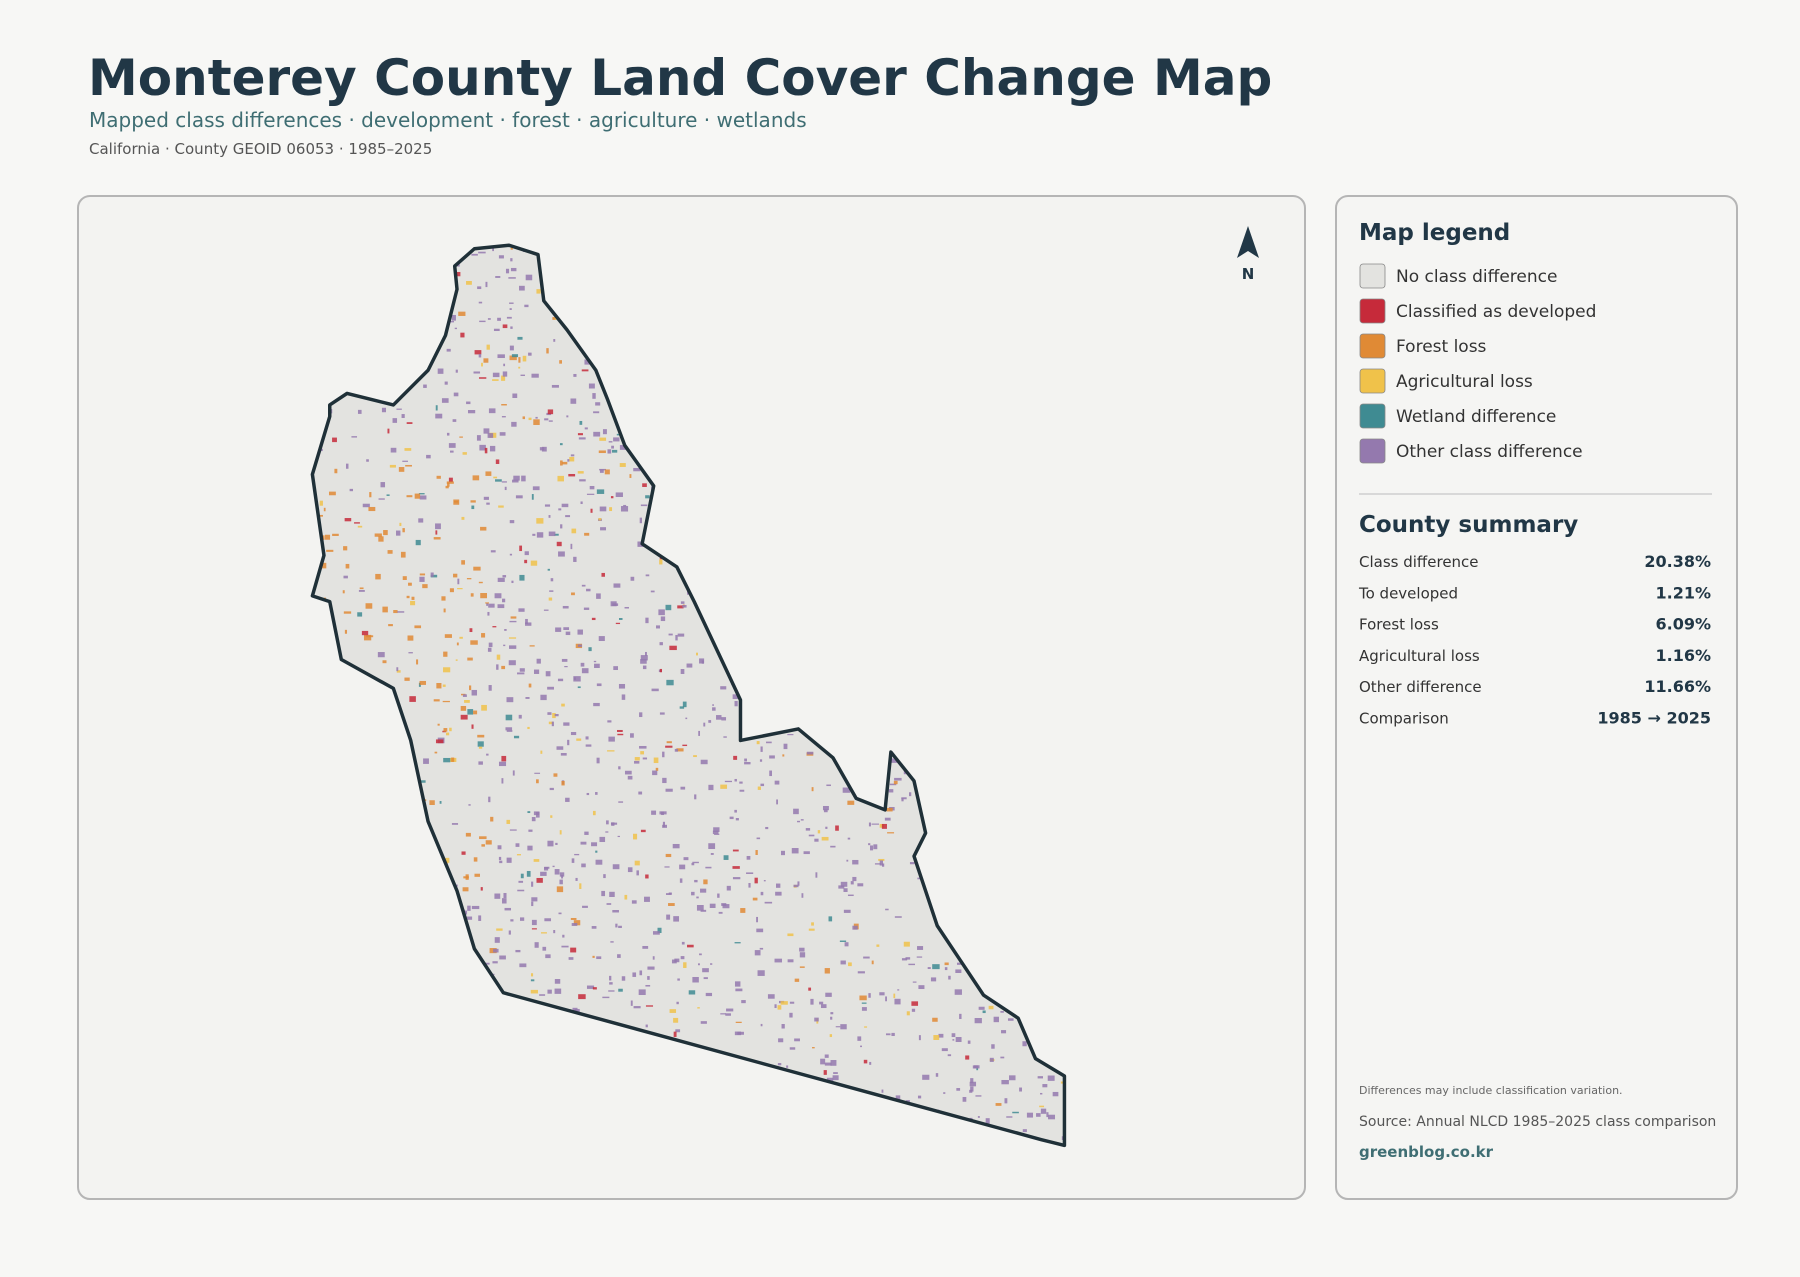 This screenshot has width=1800, height=1277. Describe the element at coordinates (1372, 451) in the screenshot. I see `legend-swatch` at that location.